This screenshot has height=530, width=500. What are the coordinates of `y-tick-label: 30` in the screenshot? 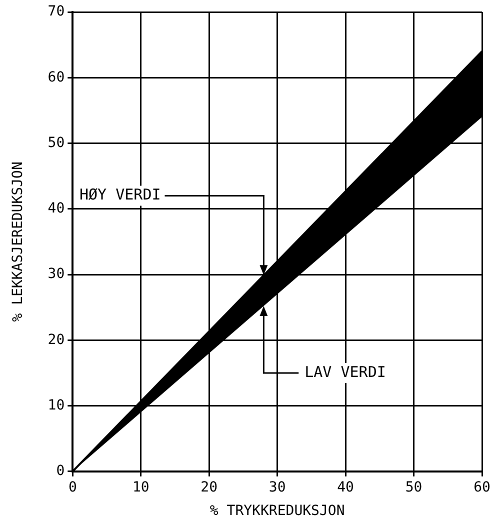 It's located at (56, 274).